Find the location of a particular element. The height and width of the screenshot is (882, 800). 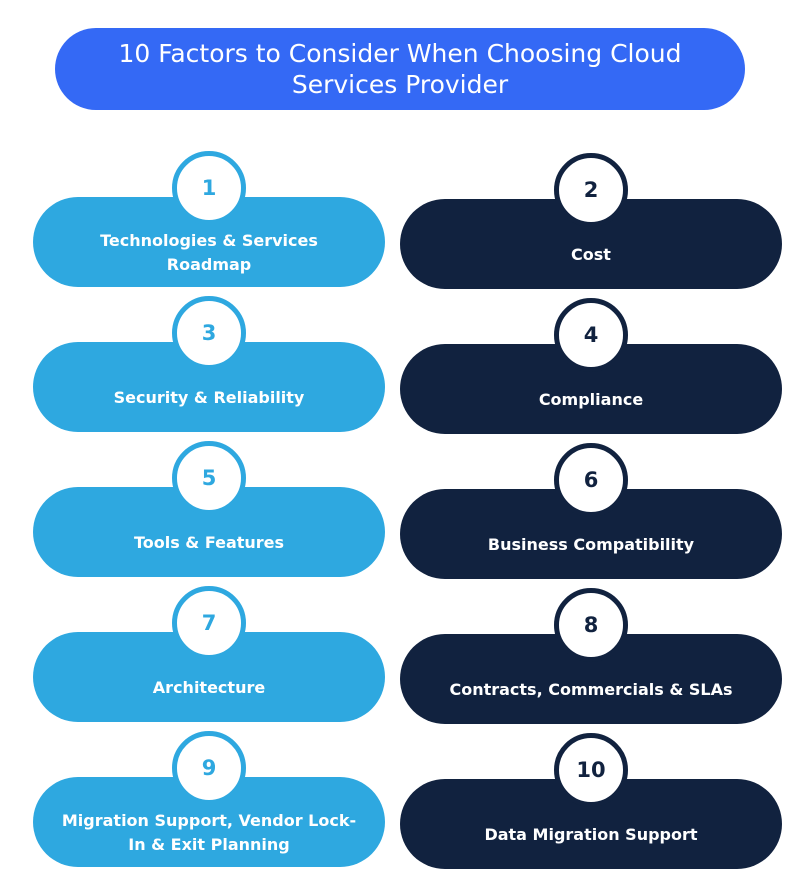

factor-number-badge: 6 is located at coordinates (591, 480).